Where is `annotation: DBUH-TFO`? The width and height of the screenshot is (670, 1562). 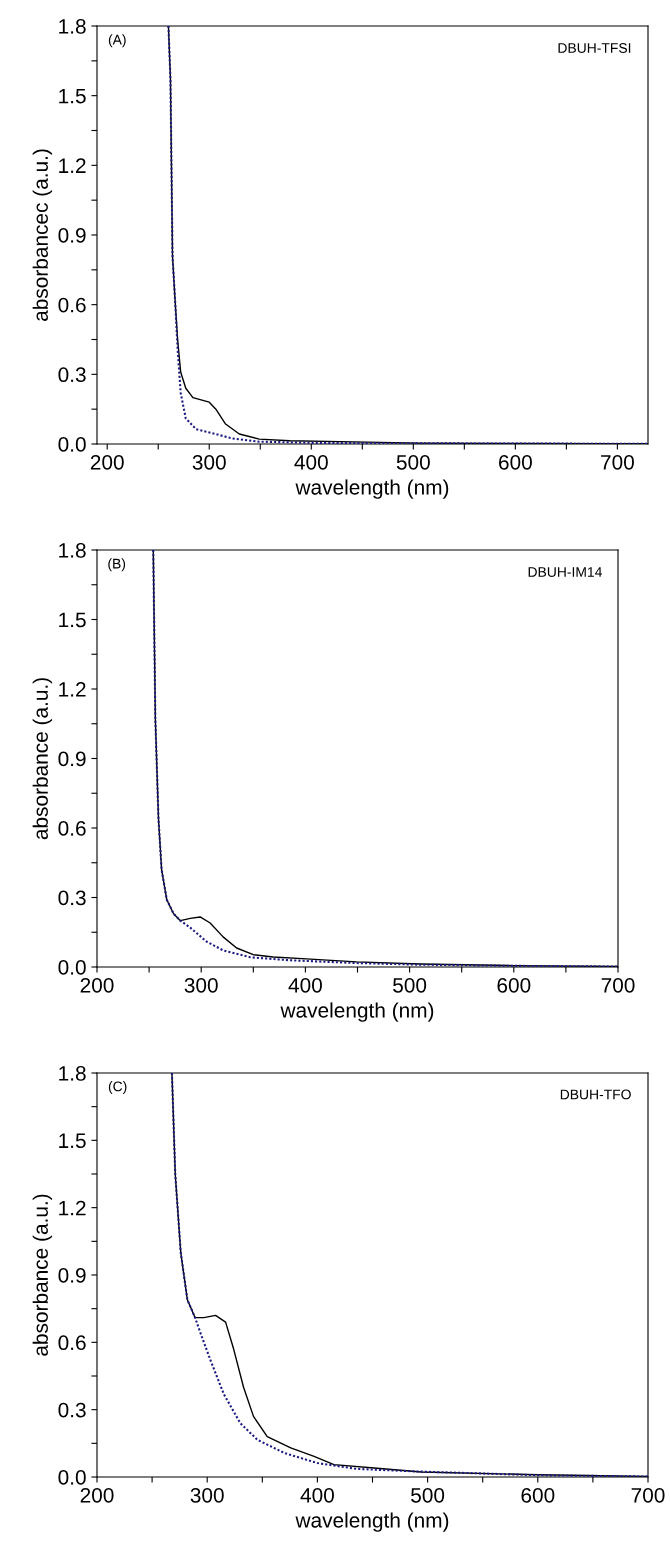
annotation: DBUH-TFO is located at coordinates (595, 1094).